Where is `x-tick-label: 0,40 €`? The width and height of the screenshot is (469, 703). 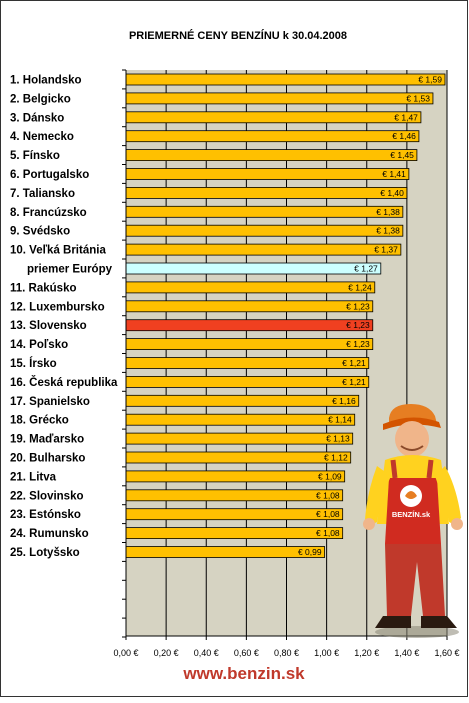 x-tick-label: 0,40 € is located at coordinates (206, 653).